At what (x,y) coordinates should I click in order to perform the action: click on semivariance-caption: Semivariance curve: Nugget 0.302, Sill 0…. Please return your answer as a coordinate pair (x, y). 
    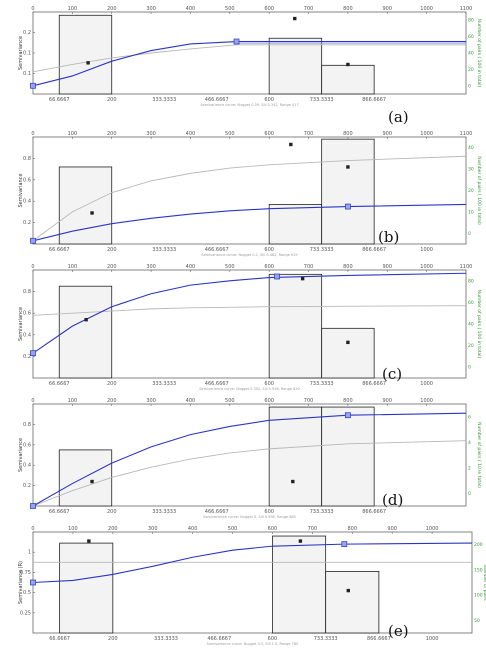
    Looking at the image, I should click on (249, 389).